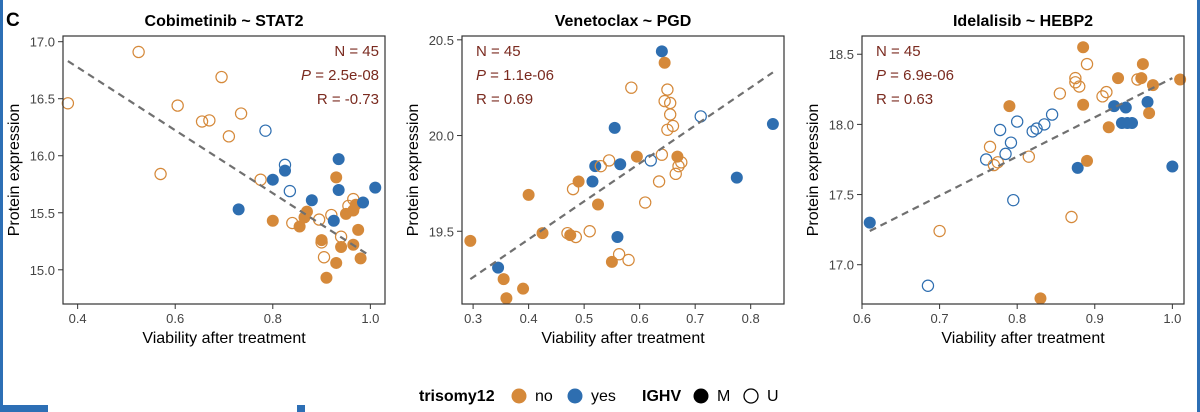  I want to click on y-tick-label: 16.0, so click(42, 156).